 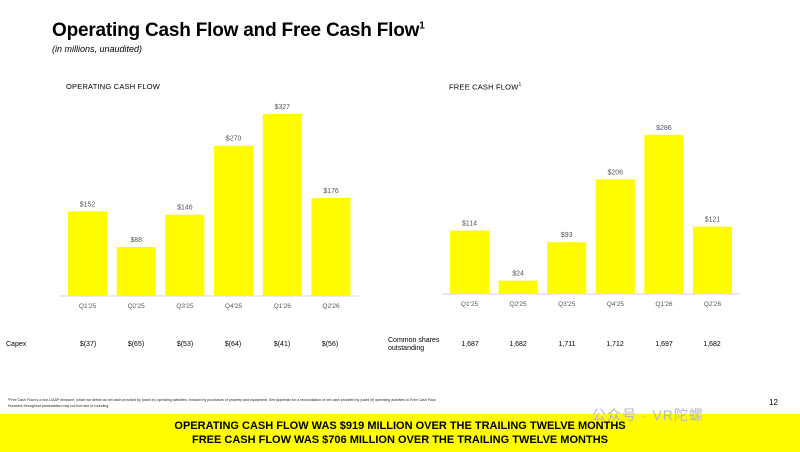 I want to click on page-subtitle: (in millions, unaudited), so click(x=97, y=49).